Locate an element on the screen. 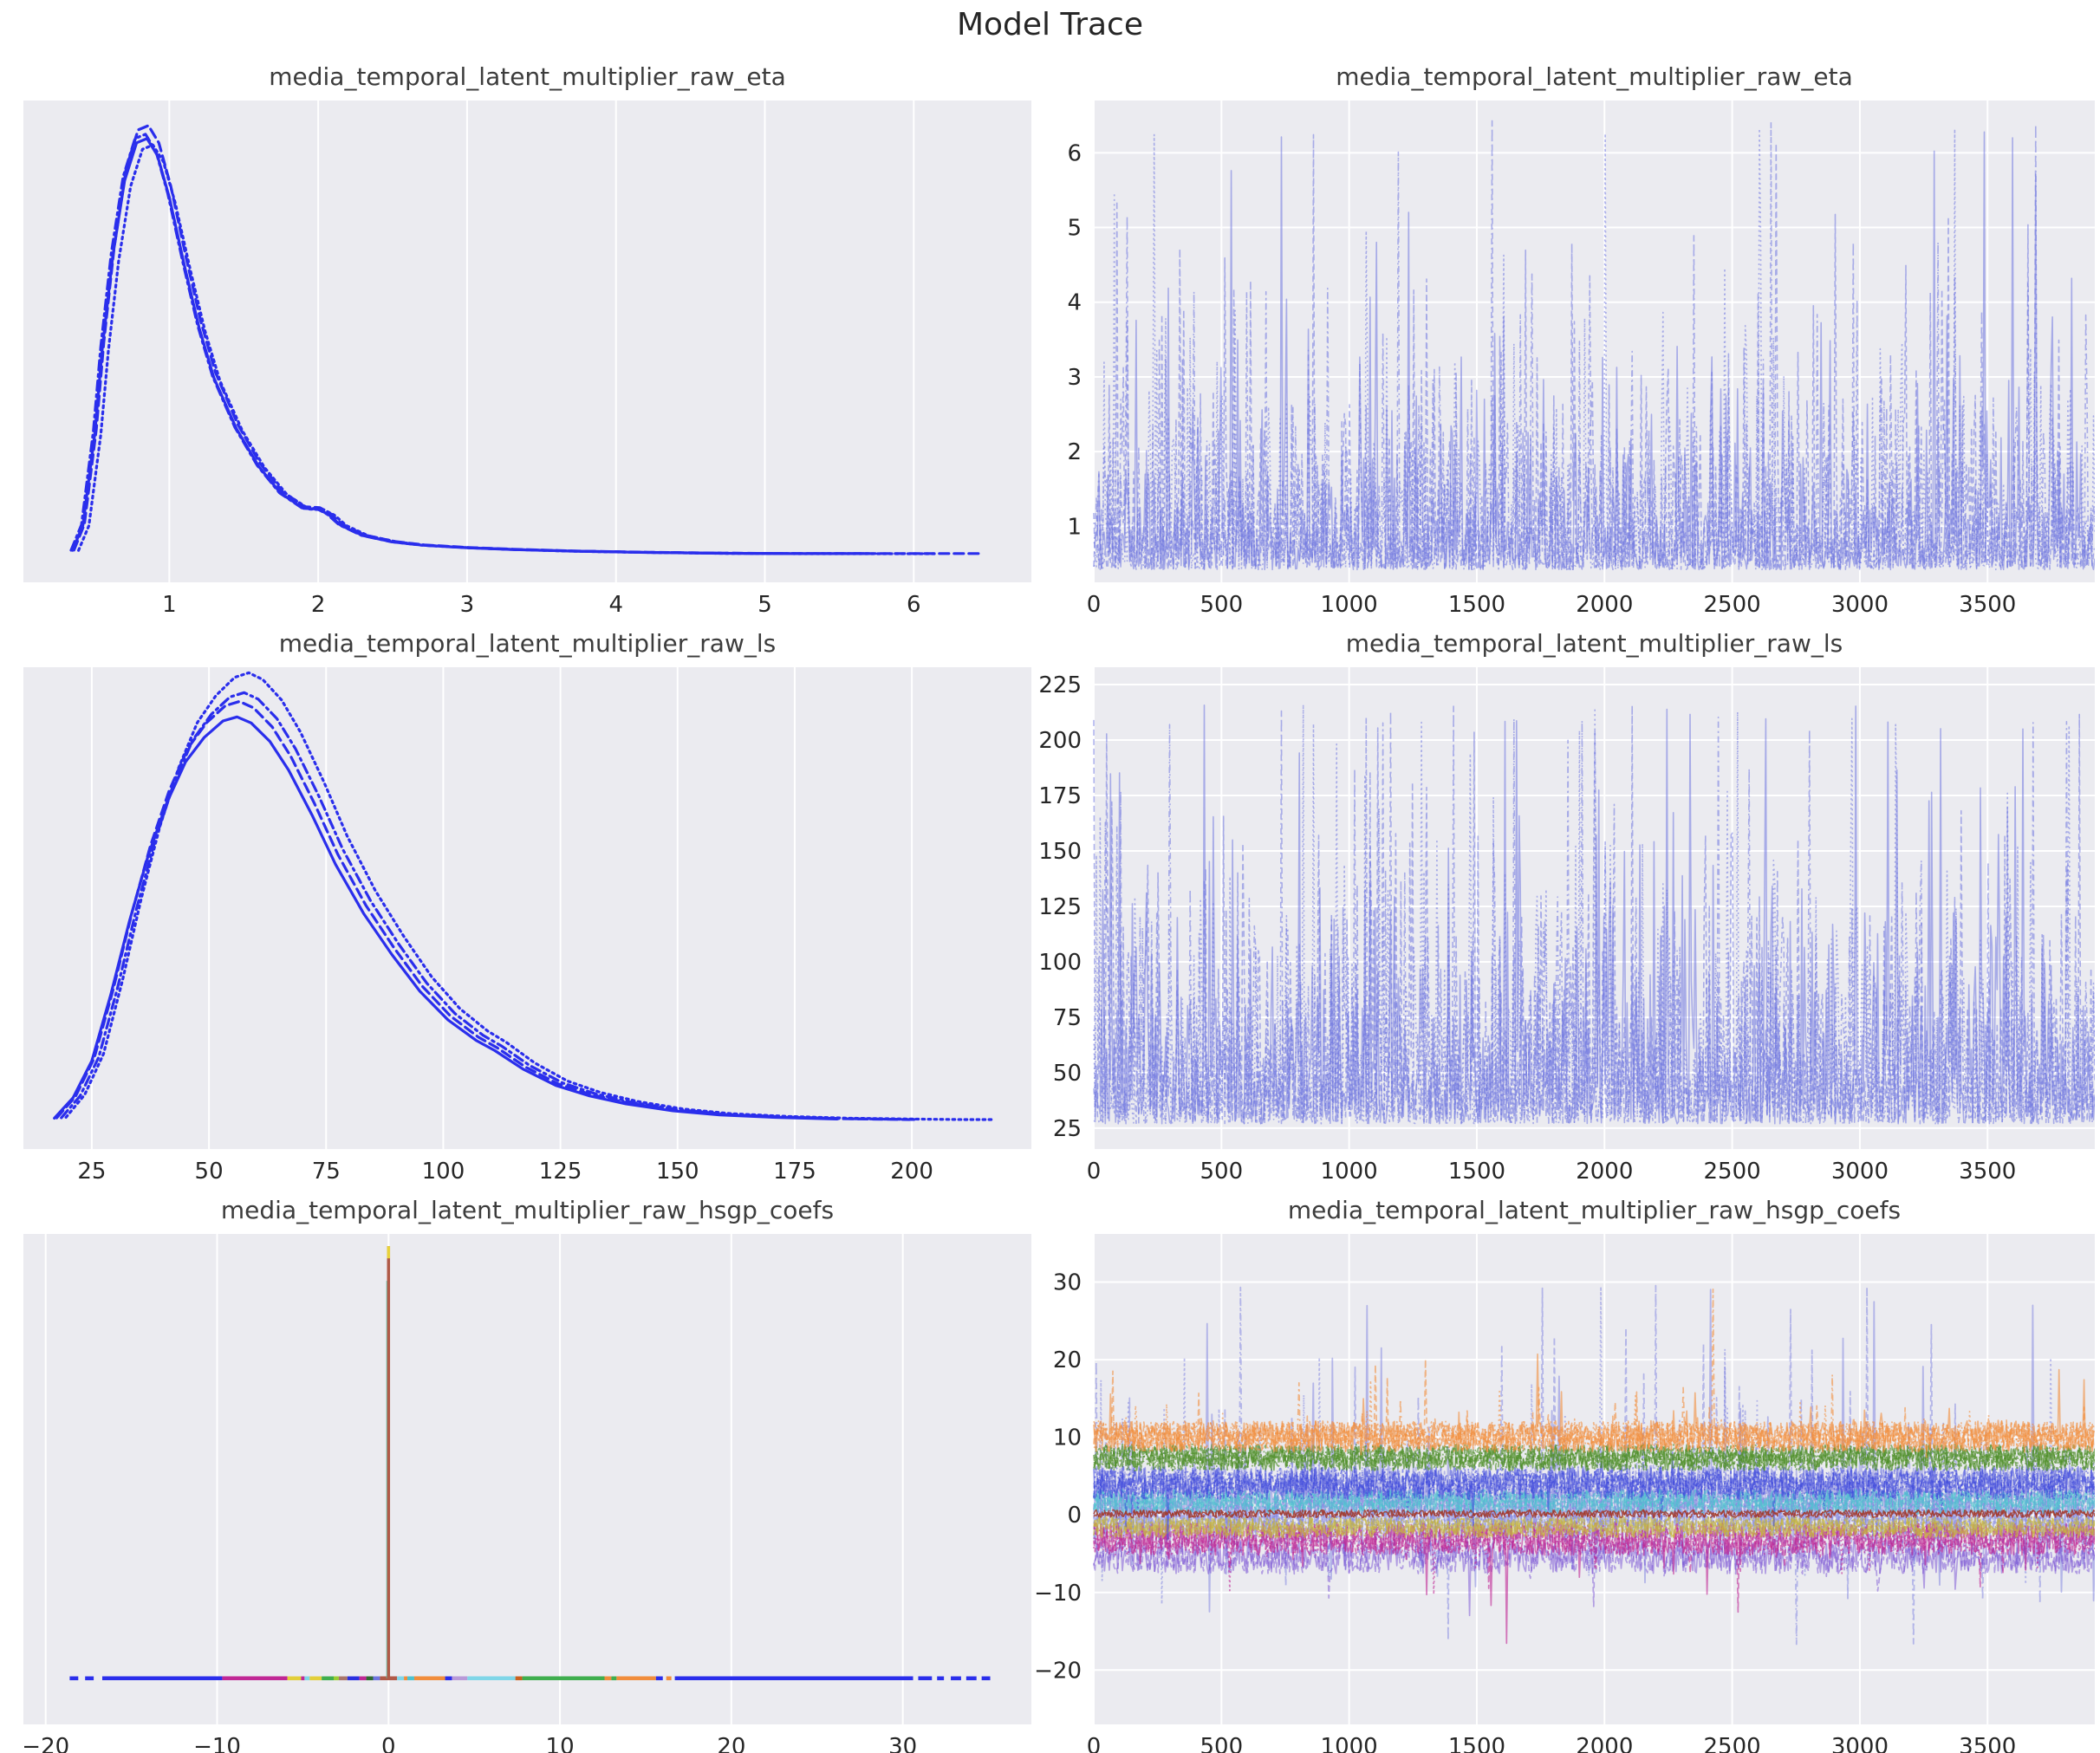 Image resolution: width=2100 pixels, height=1753 pixels. svg-text: 225 is located at coordinates (1060, 685).